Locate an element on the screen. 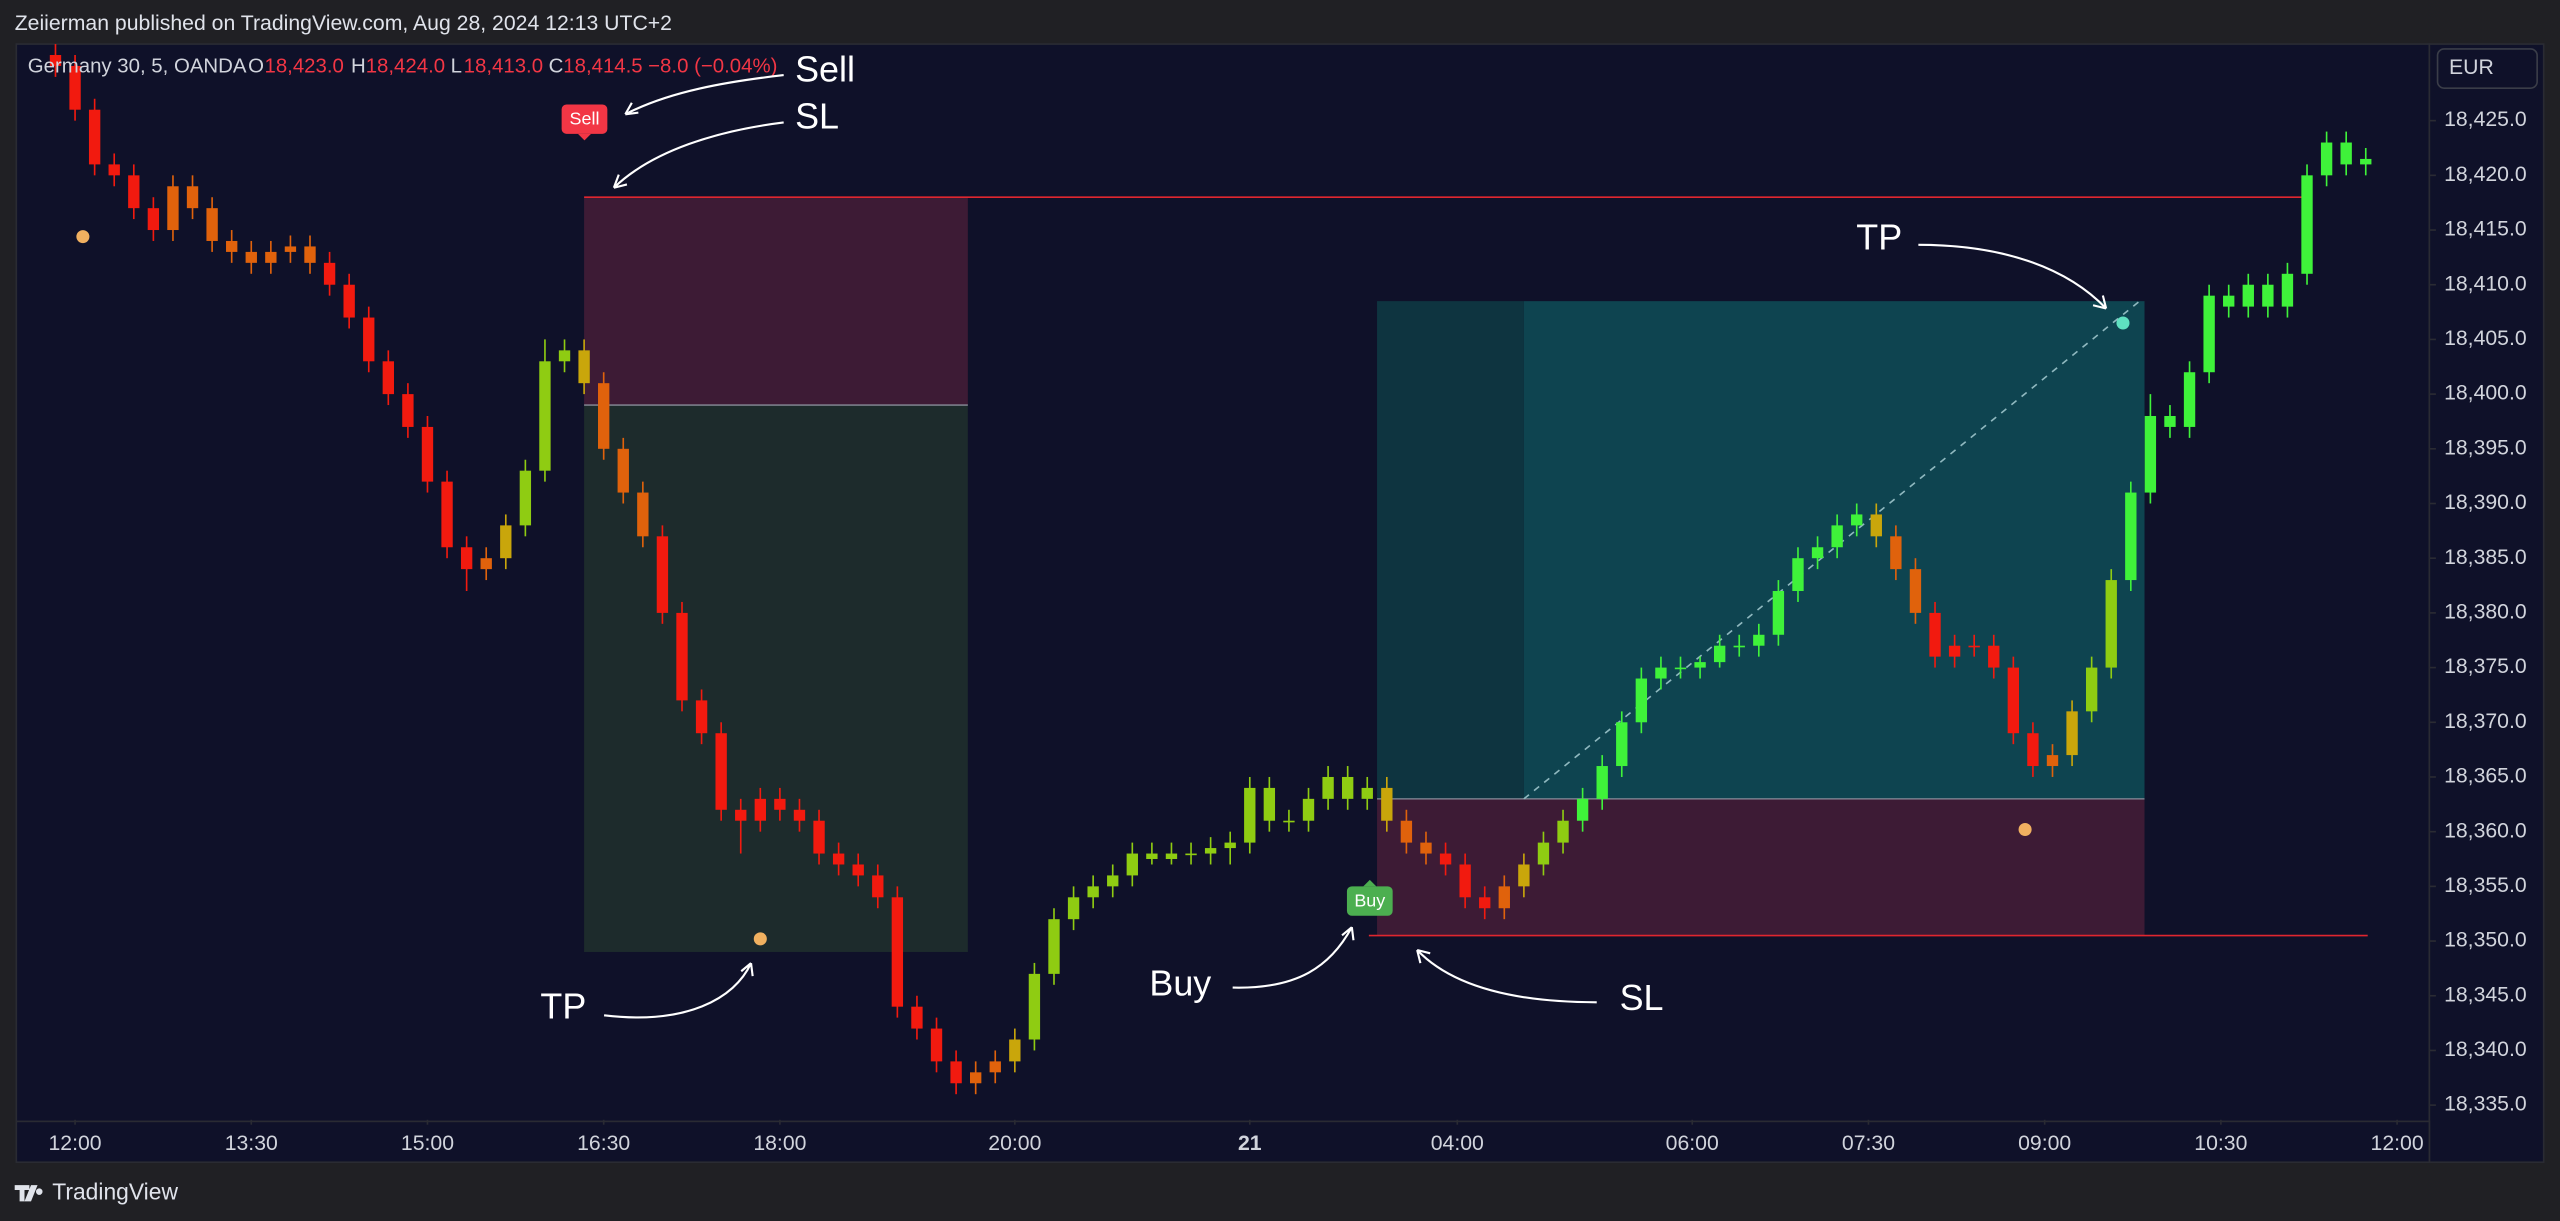 Image resolution: width=2560 pixels, height=1221 pixels. brand-name: TradingView is located at coordinates (115, 1191).